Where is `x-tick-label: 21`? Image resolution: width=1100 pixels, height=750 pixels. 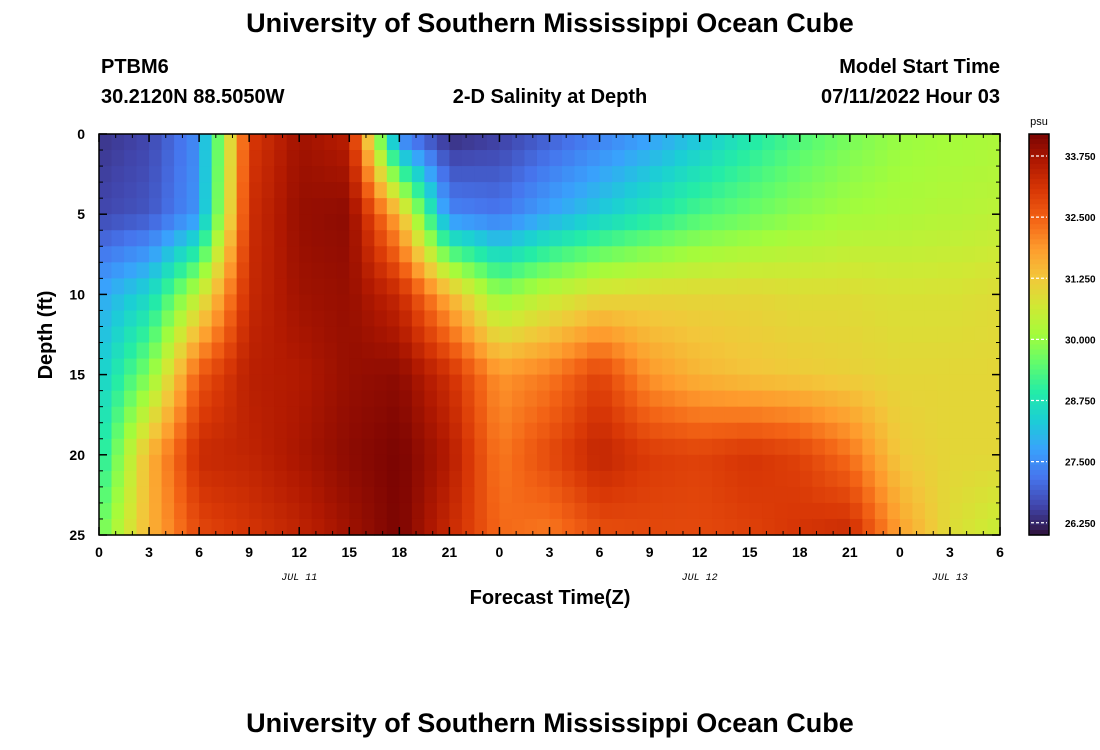 x-tick-label: 21 is located at coordinates (850, 552).